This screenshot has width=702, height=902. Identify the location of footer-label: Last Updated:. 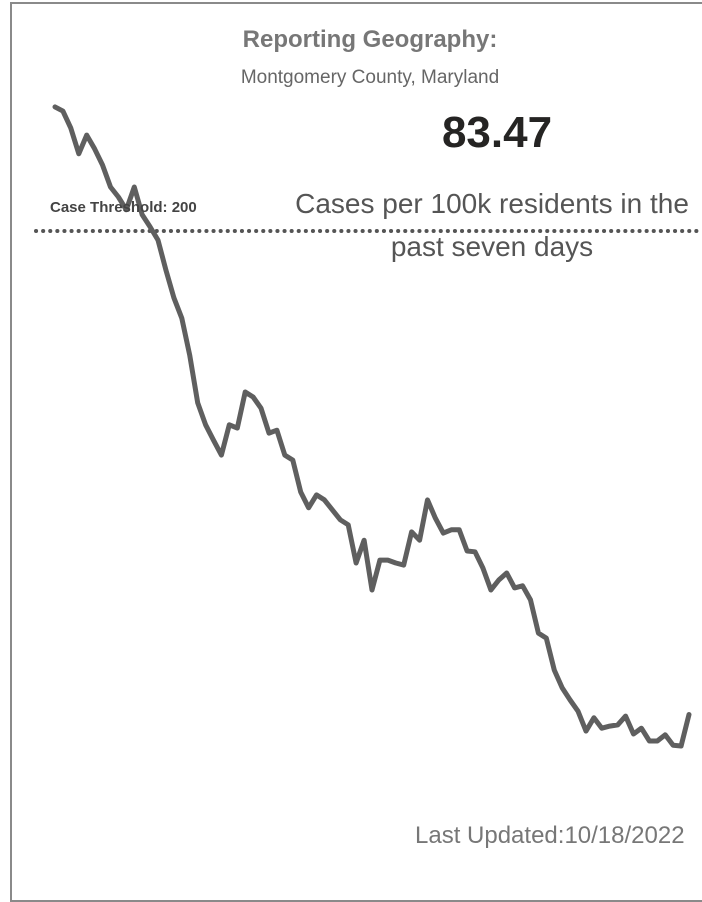
(490, 835).